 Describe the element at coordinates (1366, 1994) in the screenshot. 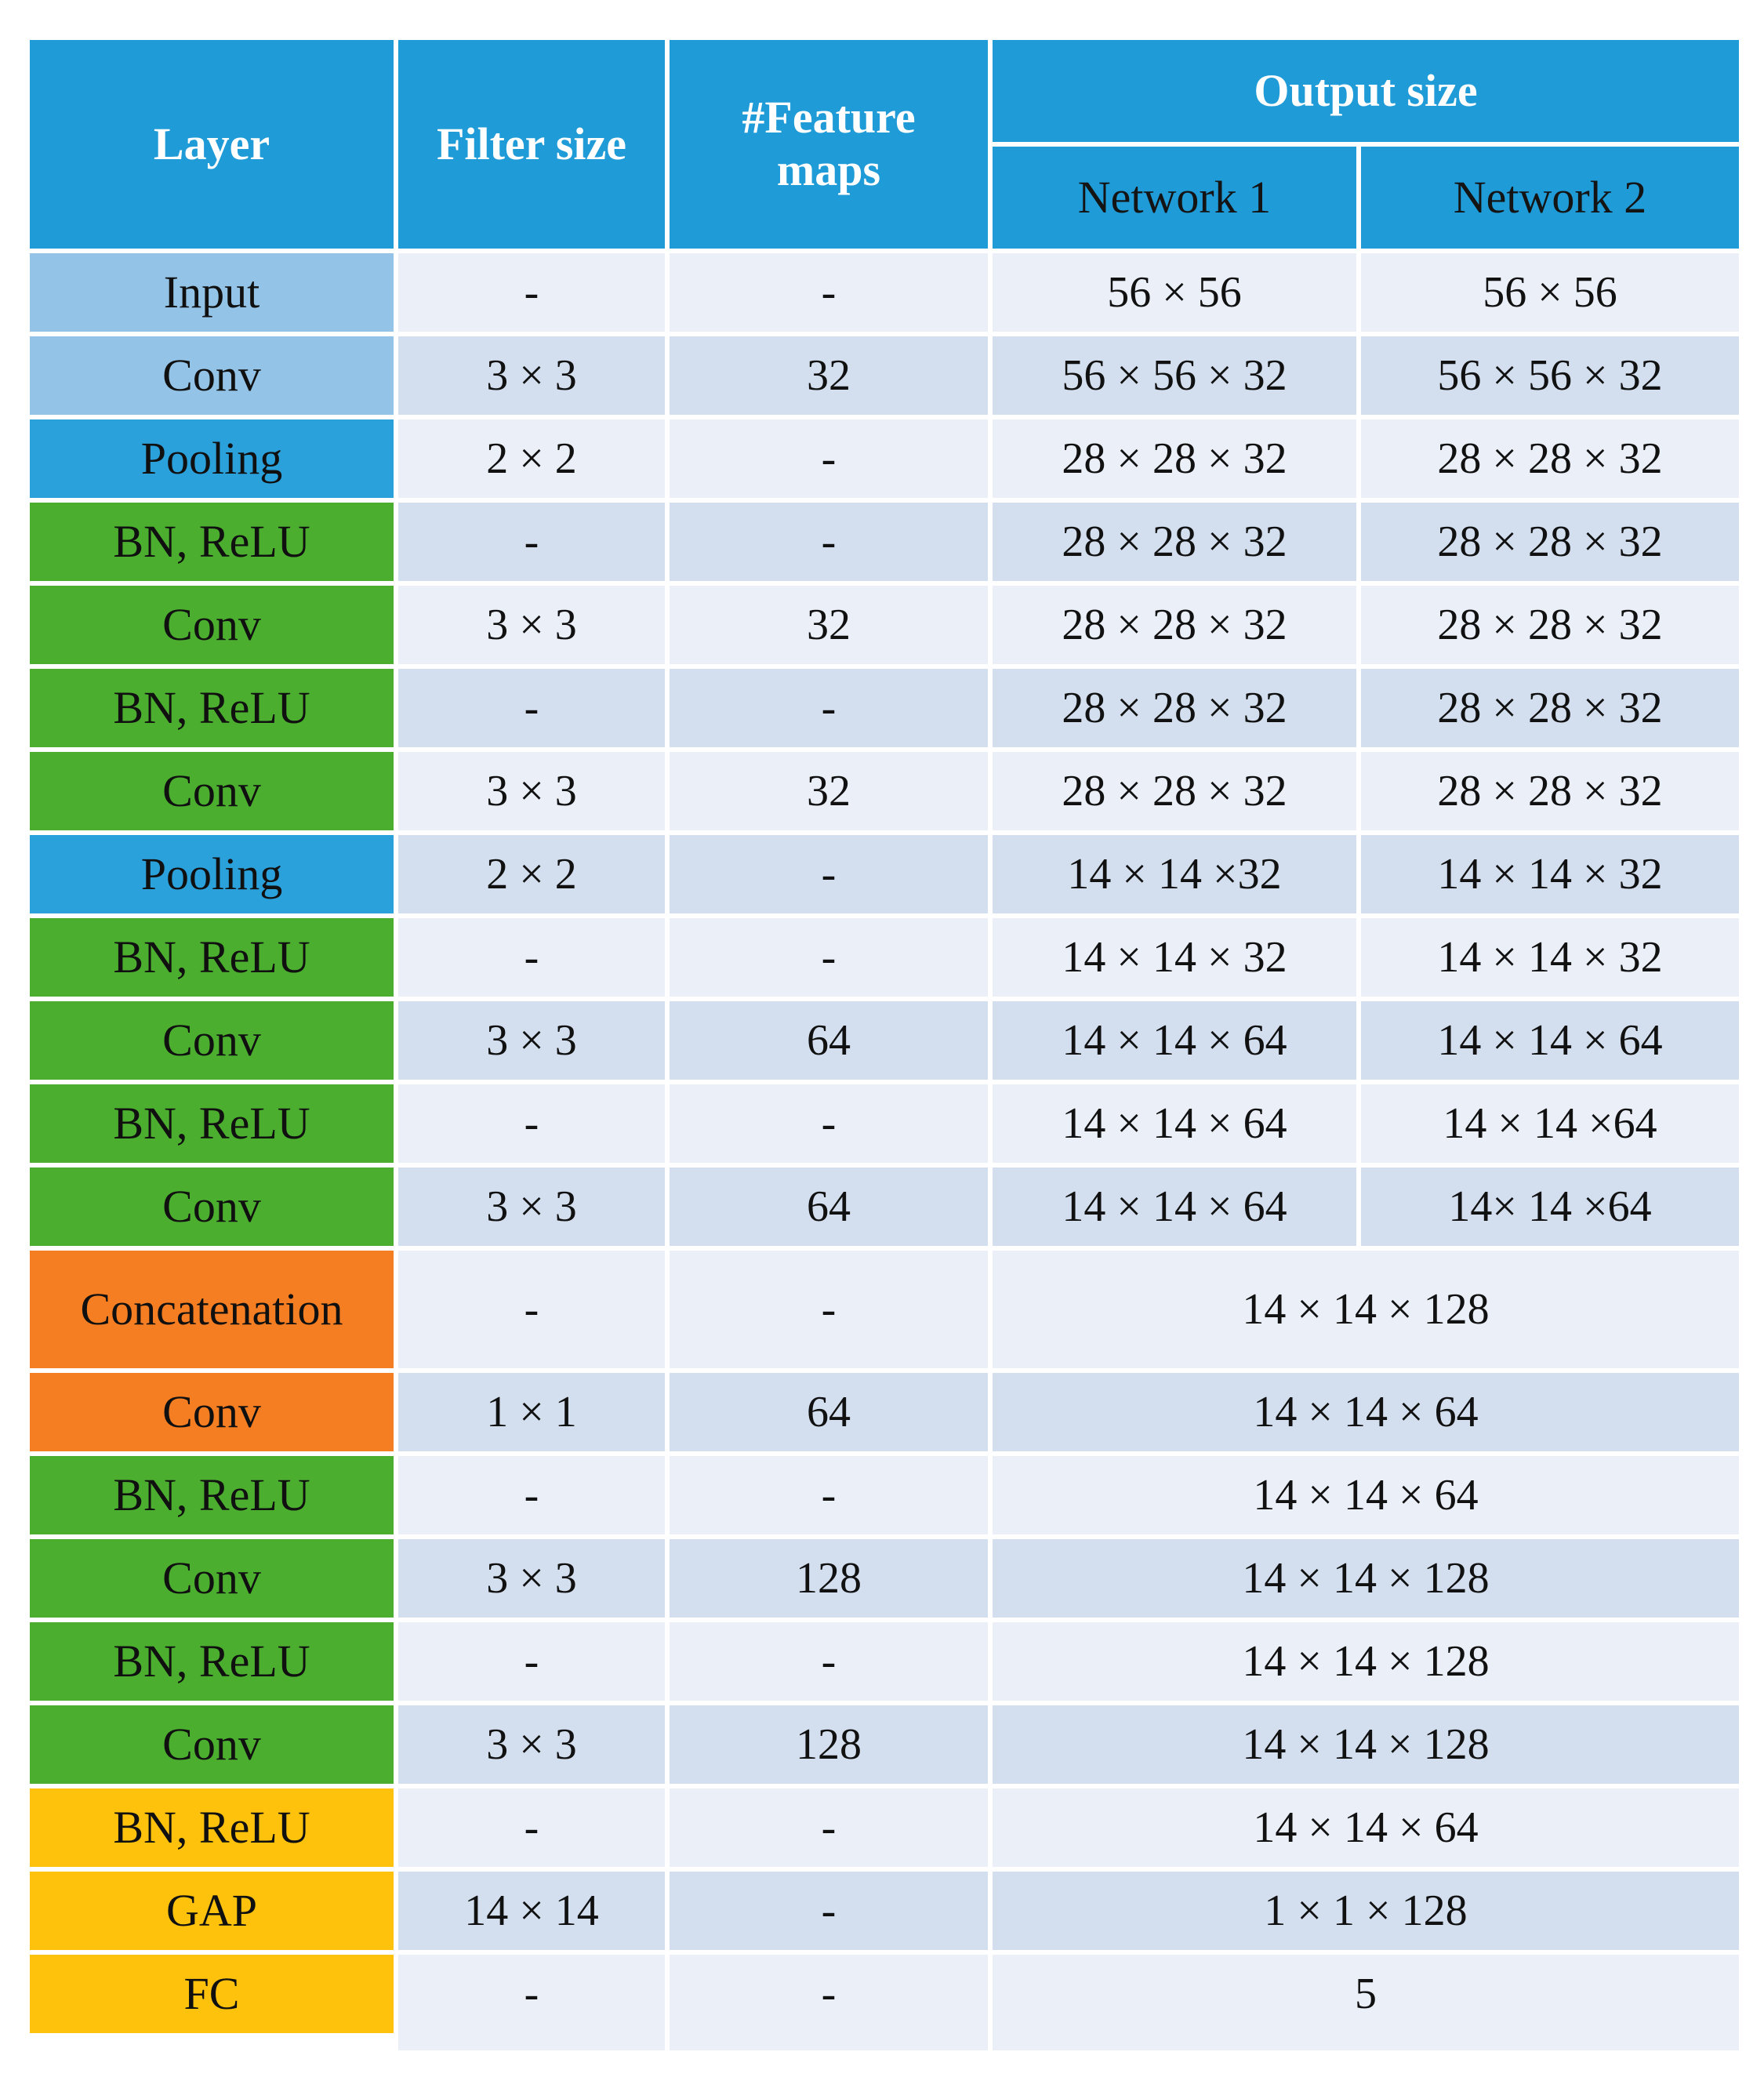

I see `output-merged-cell: 5` at that location.